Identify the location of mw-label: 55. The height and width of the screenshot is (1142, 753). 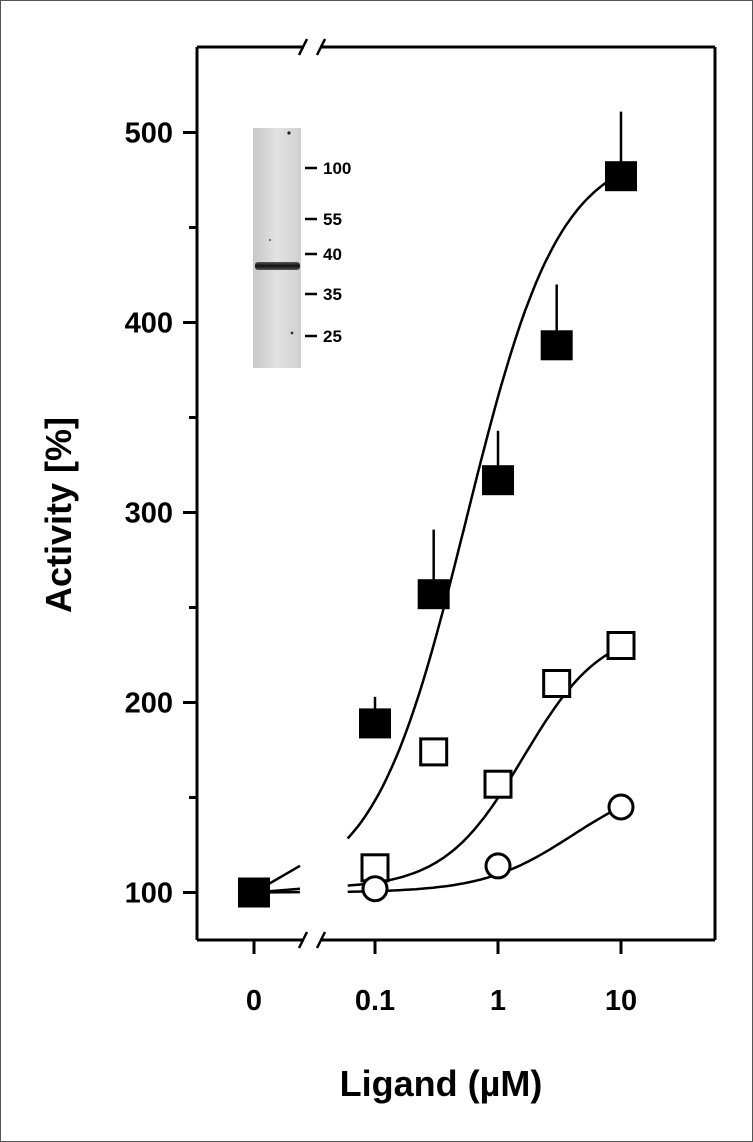
(332, 219).